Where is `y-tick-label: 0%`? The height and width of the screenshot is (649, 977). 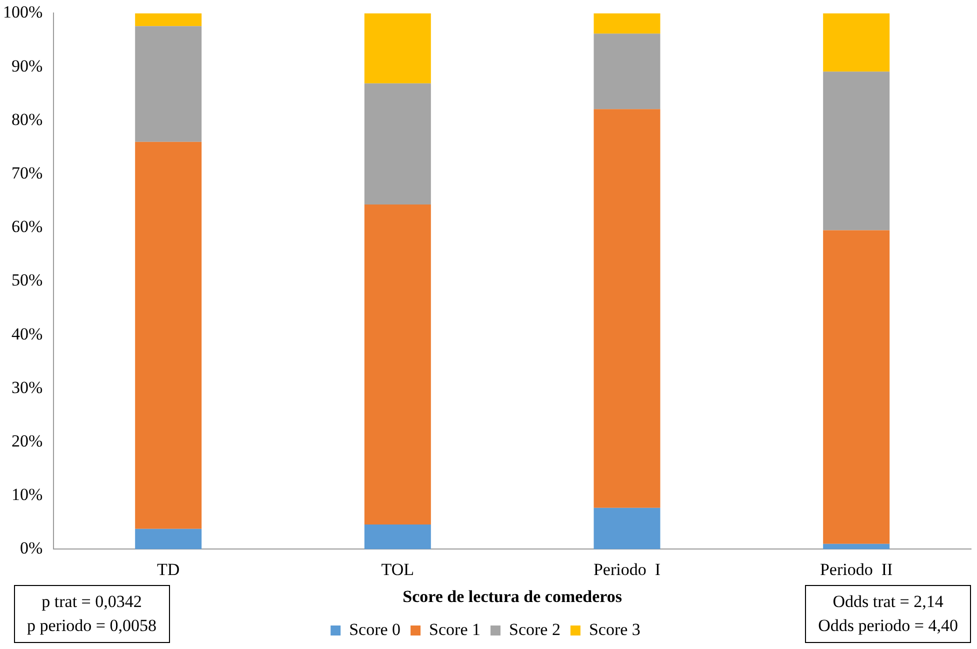
y-tick-label: 0% is located at coordinates (31, 548).